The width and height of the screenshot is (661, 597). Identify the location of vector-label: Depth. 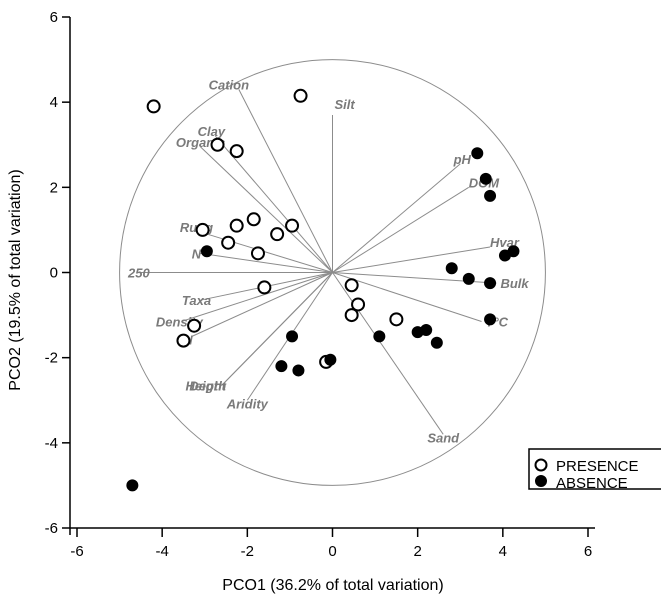
(207, 385).